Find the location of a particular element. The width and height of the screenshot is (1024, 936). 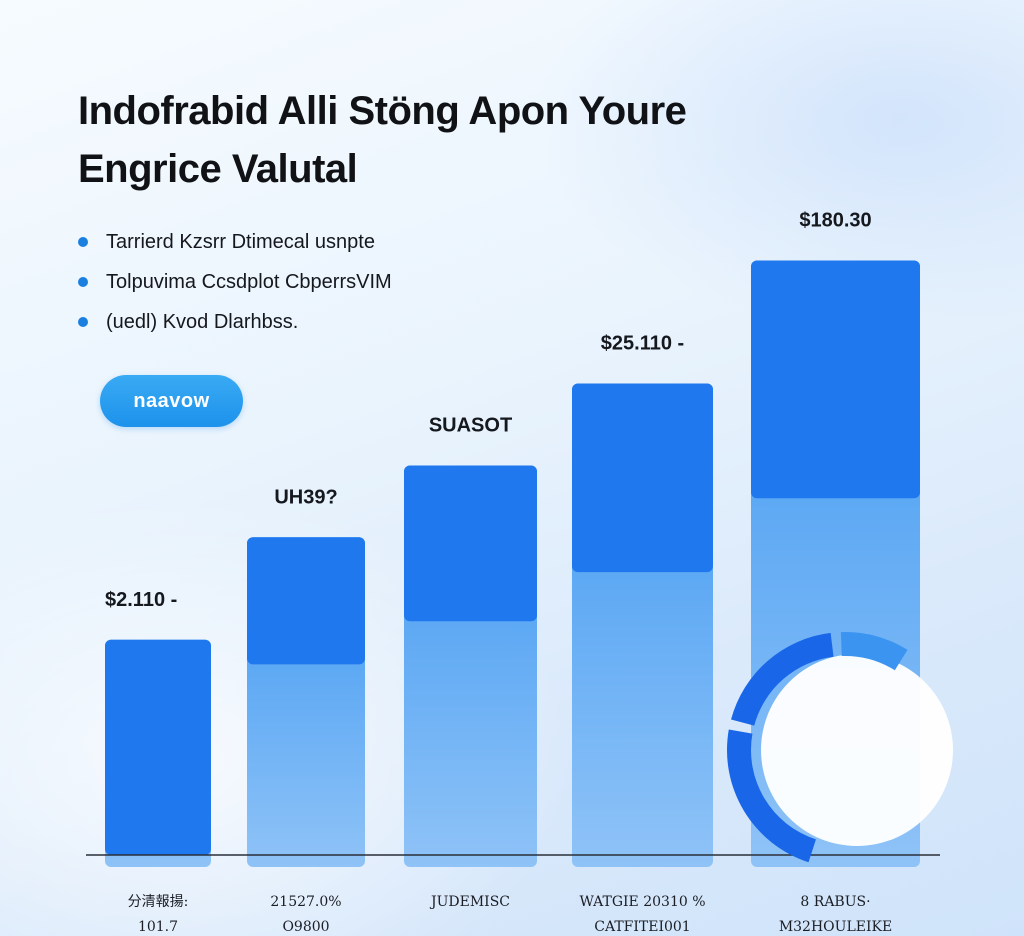

value-label: $25.110 - is located at coordinates (642, 344).